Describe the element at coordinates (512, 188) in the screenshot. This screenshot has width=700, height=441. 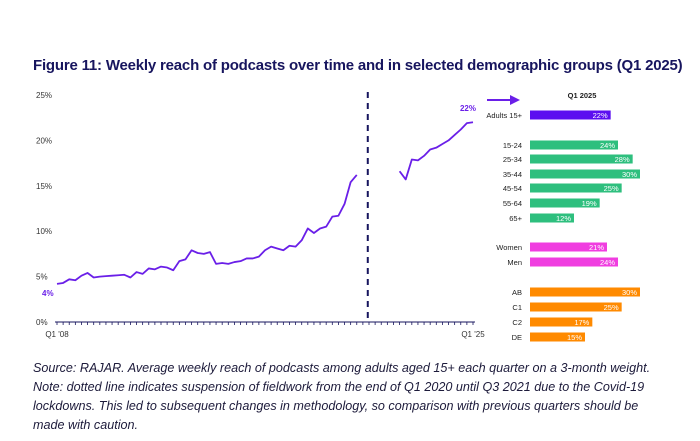
I see `bar-category-label: 45-54` at that location.